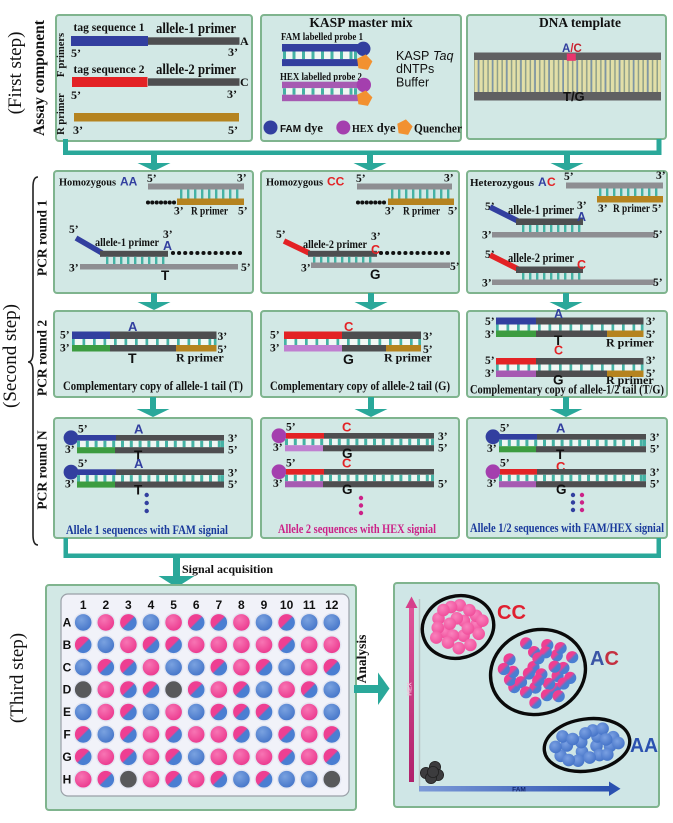 This screenshot has width=673, height=823. Describe the element at coordinates (357, 529) in the screenshot. I see `svg-text:Allele 2 sequences with HEX si: Allele 2 sequences with HEX signial` at that location.